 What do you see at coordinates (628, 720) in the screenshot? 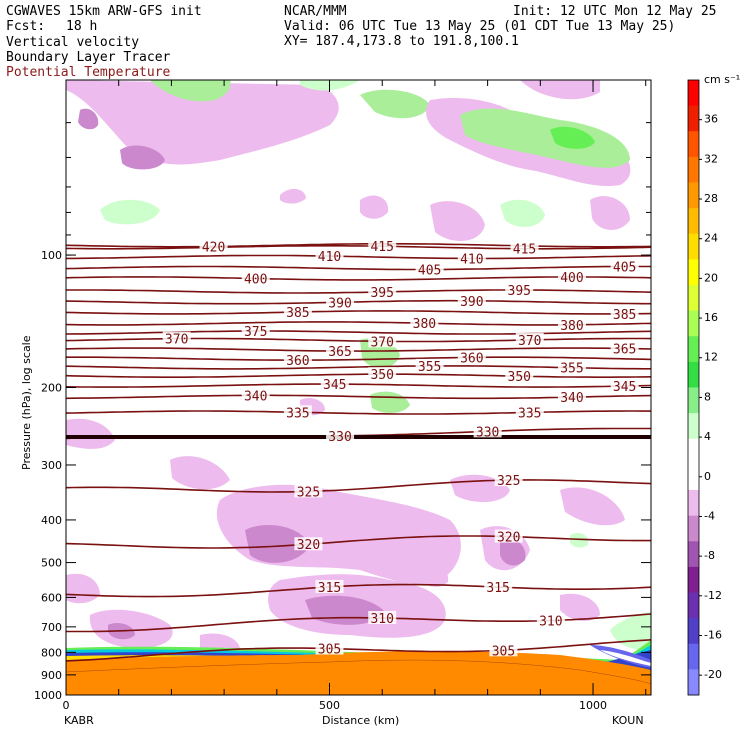
I see `x-end-station: KOUN` at bounding box center [628, 720].